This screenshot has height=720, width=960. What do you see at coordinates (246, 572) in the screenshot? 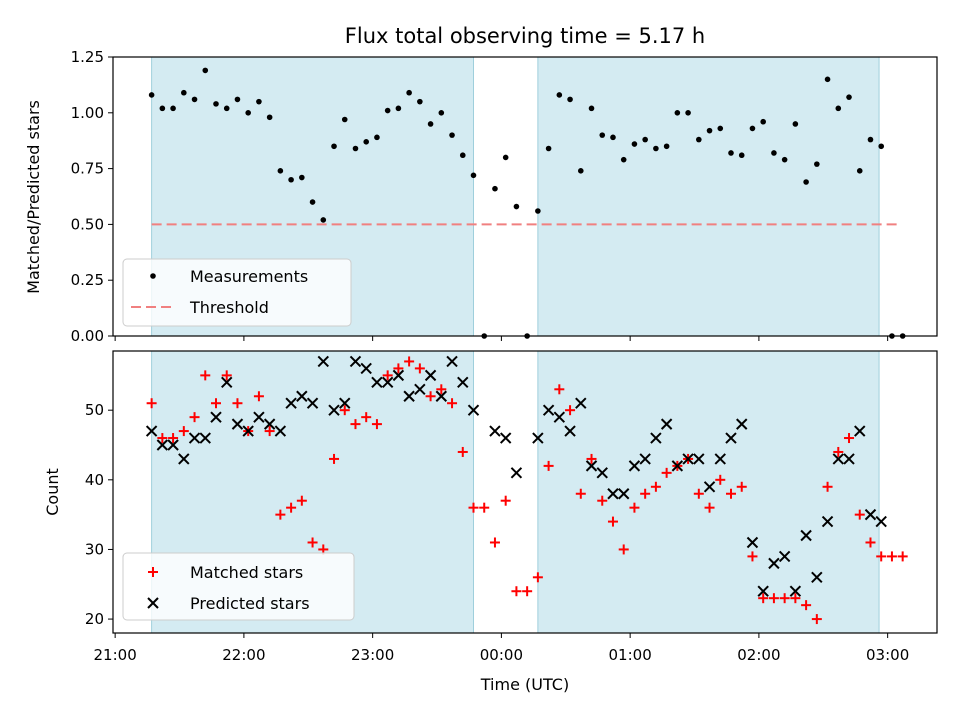
I see `legend-matched-stars: Matched stars` at bounding box center [246, 572].